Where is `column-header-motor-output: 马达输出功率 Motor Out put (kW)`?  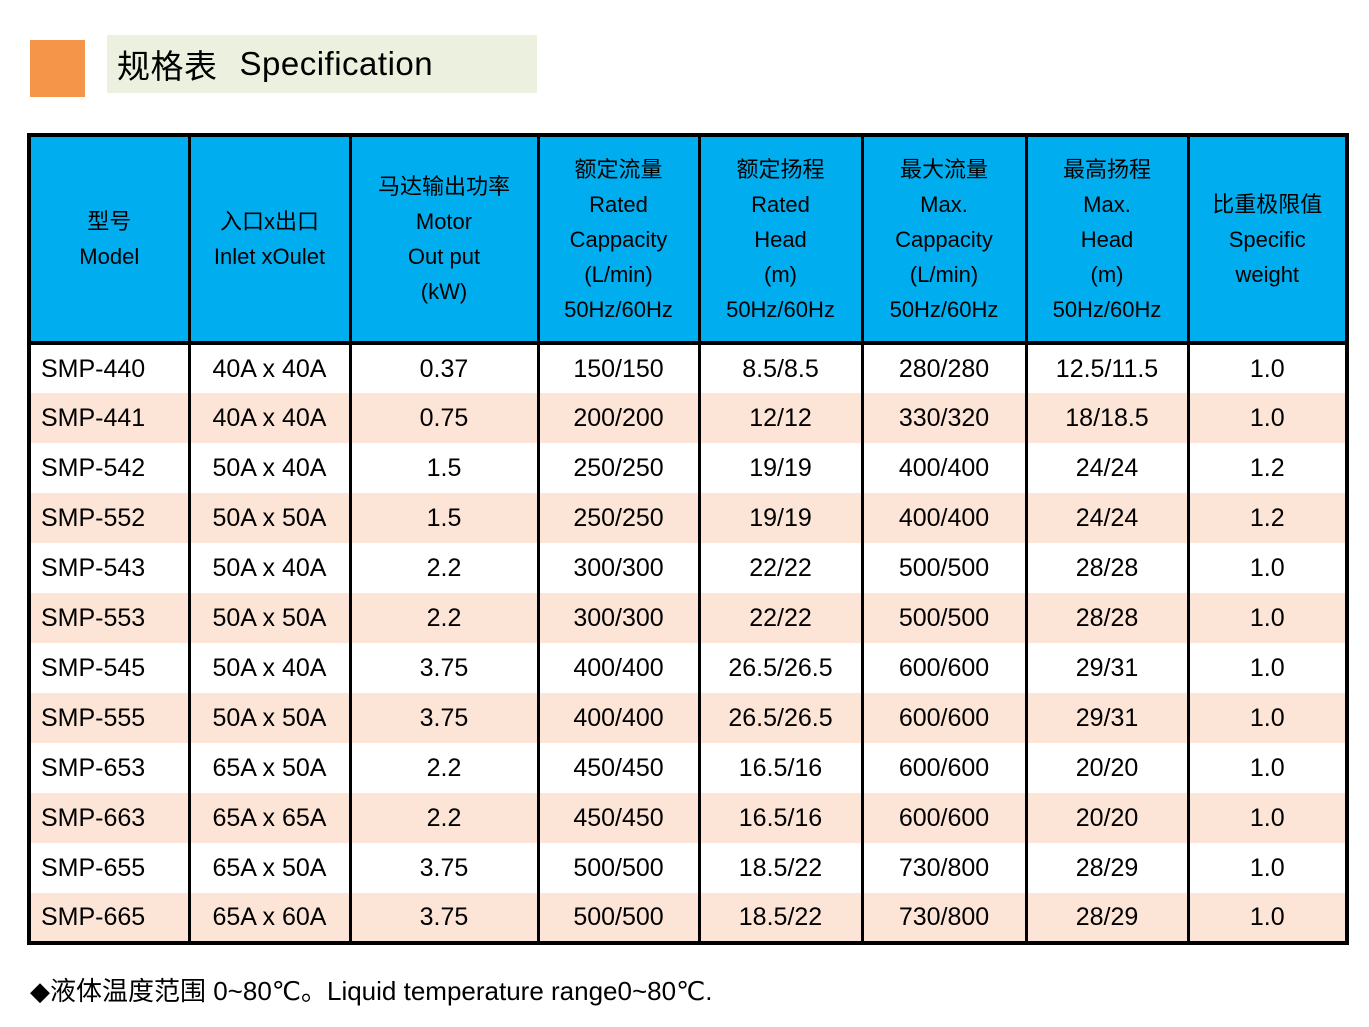
column-header-motor-output: 马达输出功率 Motor Out put (kW) is located at coordinates (444, 240).